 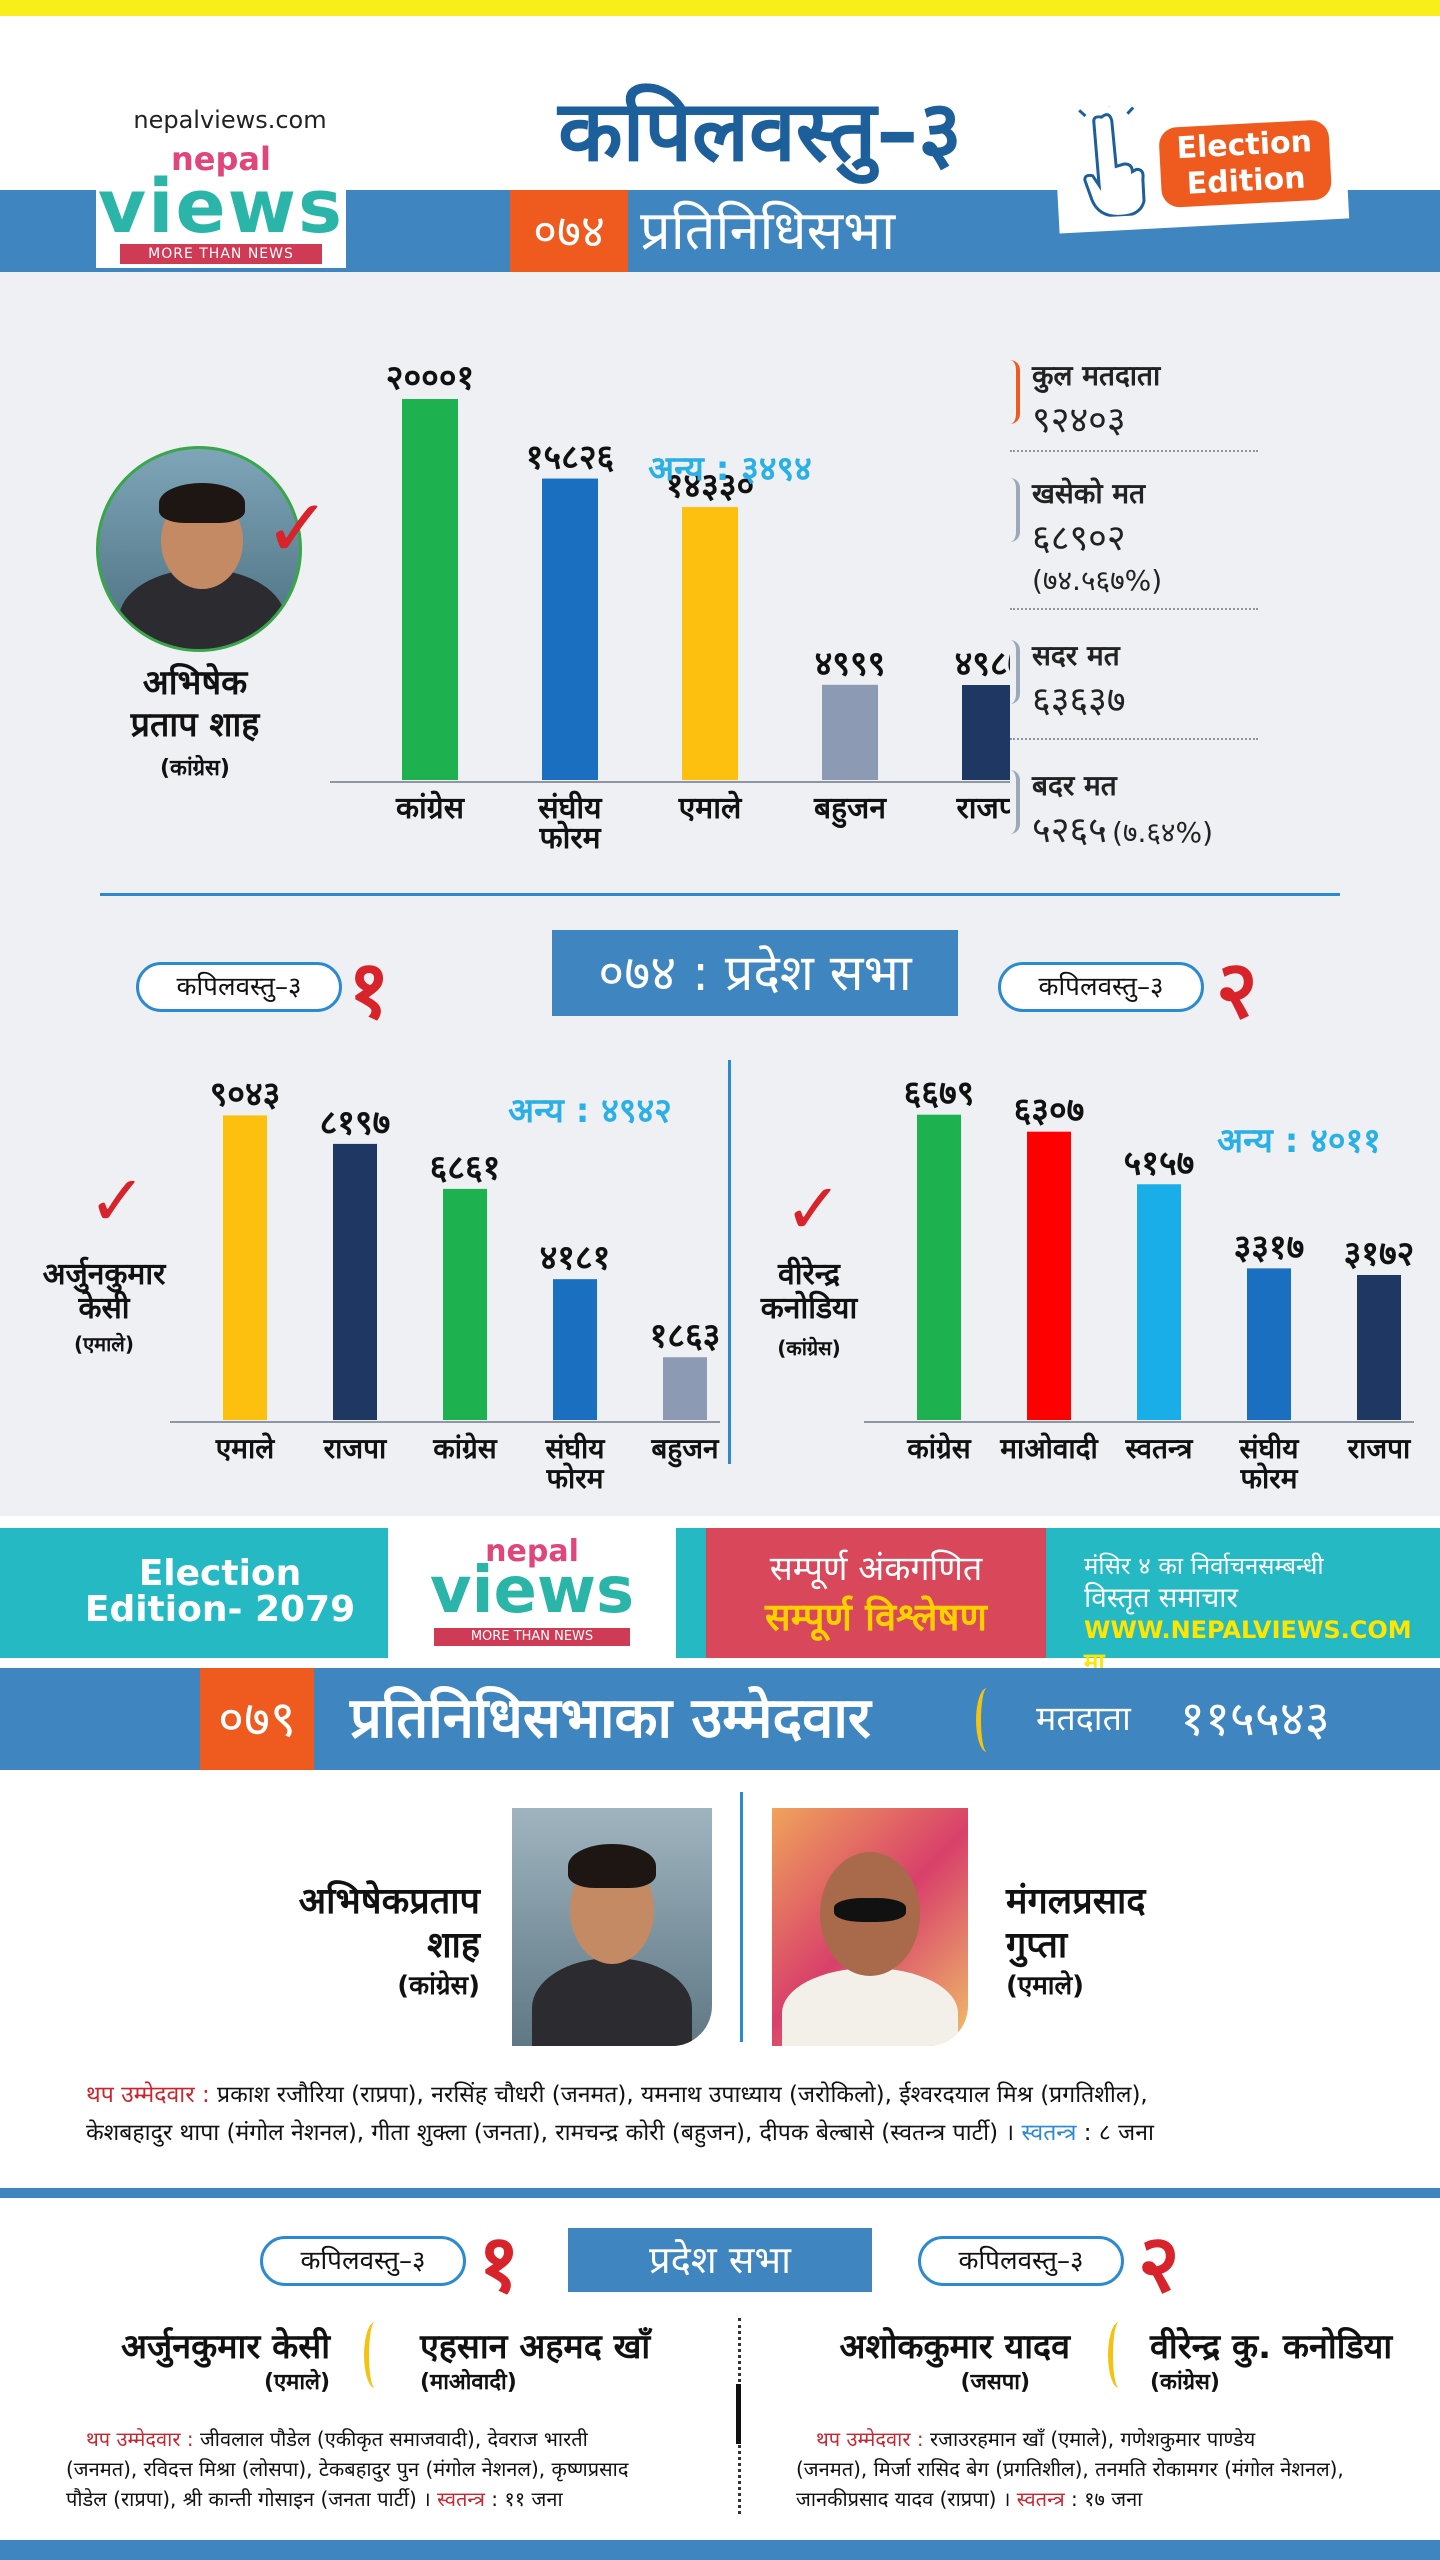 I want to click on winner-name-line2: प्रताप शाह, so click(x=195, y=725).